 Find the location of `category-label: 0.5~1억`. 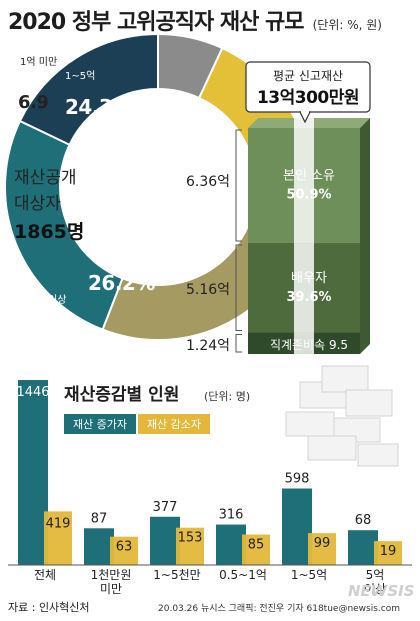

category-label: 0.5~1억 is located at coordinates (243, 575).